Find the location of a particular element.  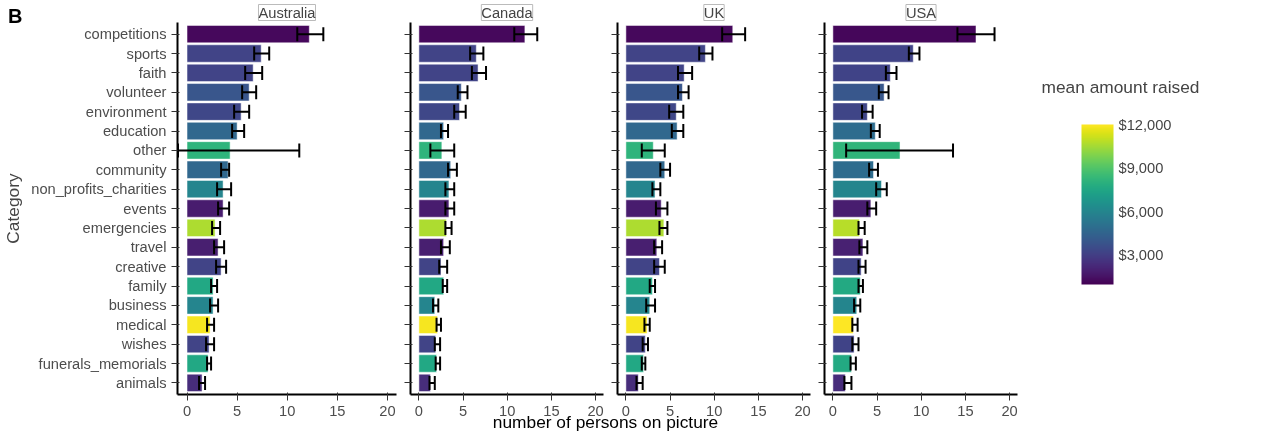

y-tick-label: other is located at coordinates (150, 150).